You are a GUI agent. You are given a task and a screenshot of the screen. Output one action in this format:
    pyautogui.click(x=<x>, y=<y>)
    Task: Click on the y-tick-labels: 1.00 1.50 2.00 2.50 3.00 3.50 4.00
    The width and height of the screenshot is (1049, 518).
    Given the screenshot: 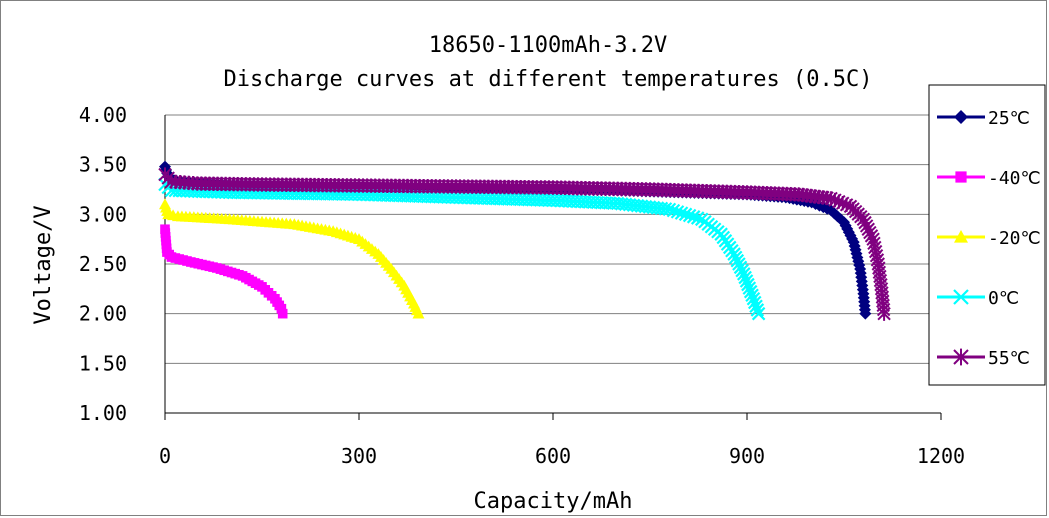 What is the action you would take?
    pyautogui.click(x=103, y=264)
    